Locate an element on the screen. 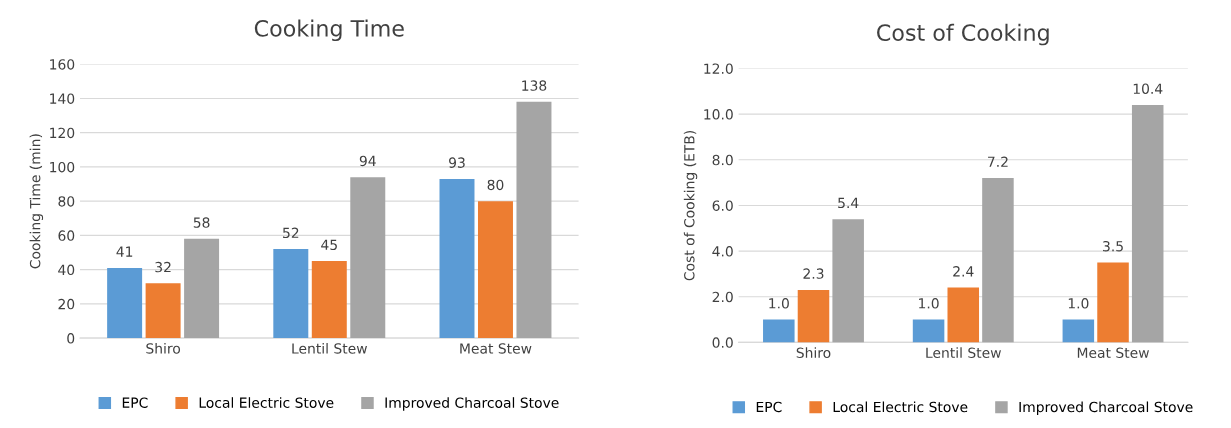 The width and height of the screenshot is (1231, 428). y-tick-label: 20 is located at coordinates (66, 304).